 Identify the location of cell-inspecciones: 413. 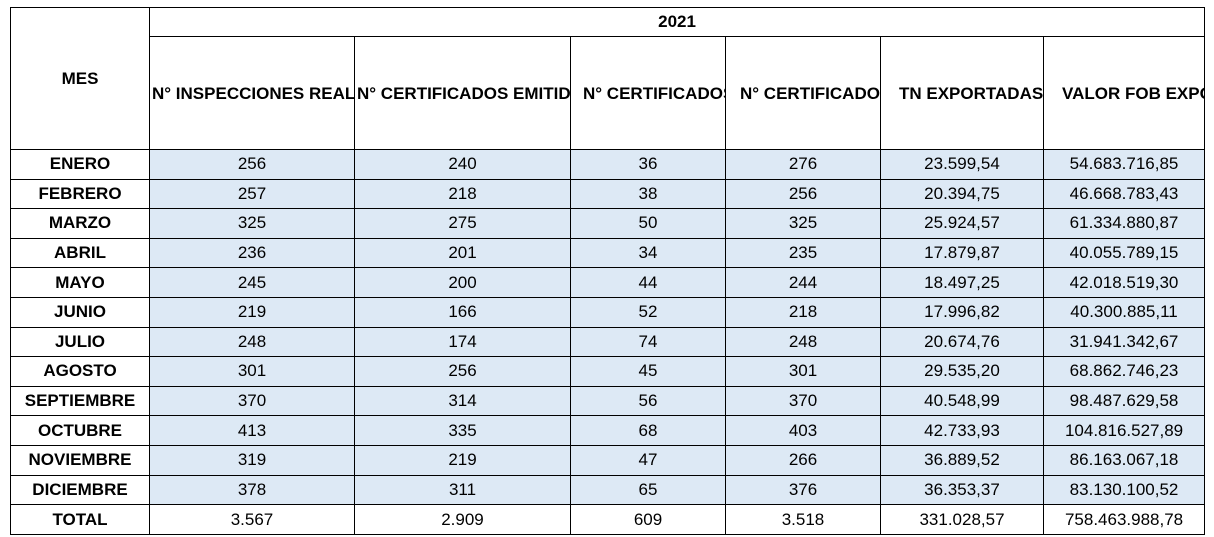
(252, 430).